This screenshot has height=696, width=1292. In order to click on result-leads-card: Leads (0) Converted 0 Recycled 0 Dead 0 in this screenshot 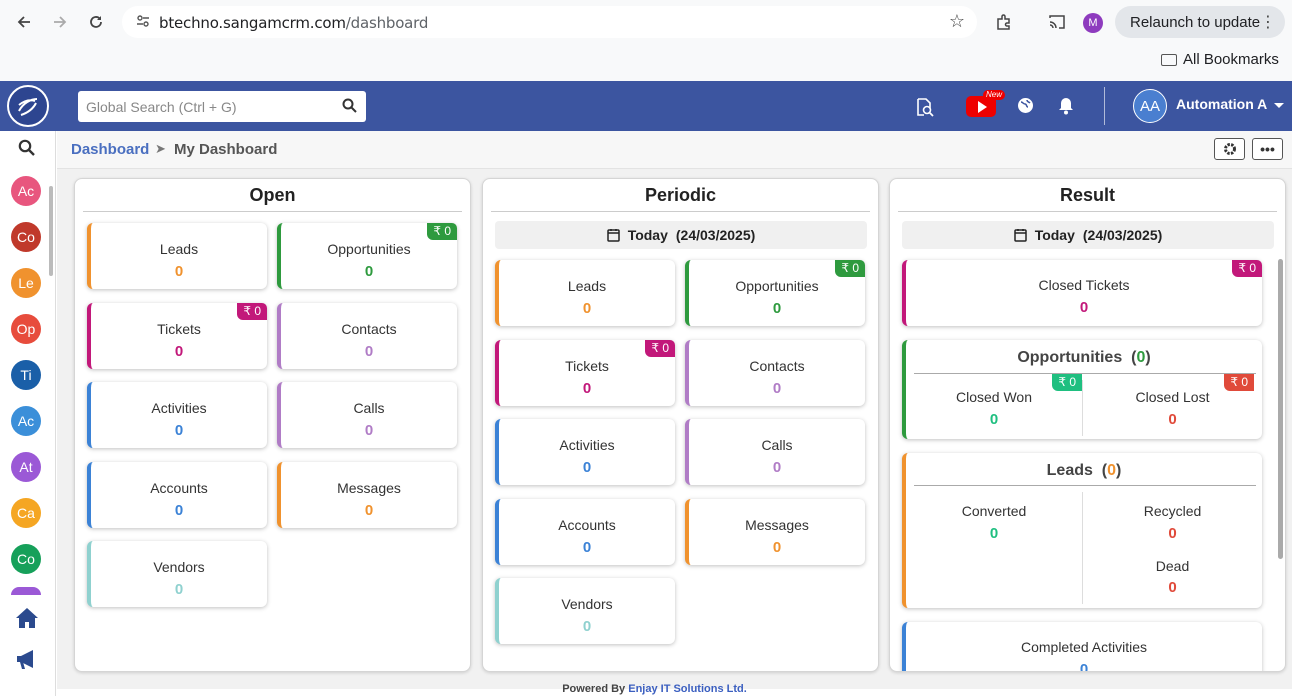, I will do `click(1082, 530)`.